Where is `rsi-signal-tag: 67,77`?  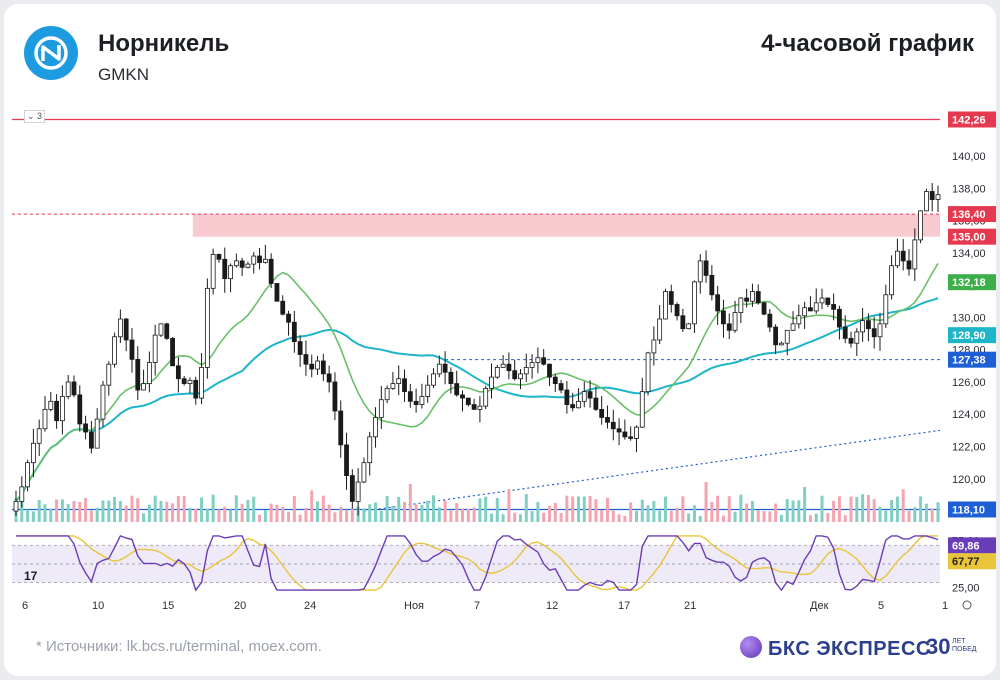 rsi-signal-tag: 67,77 is located at coordinates (966, 562).